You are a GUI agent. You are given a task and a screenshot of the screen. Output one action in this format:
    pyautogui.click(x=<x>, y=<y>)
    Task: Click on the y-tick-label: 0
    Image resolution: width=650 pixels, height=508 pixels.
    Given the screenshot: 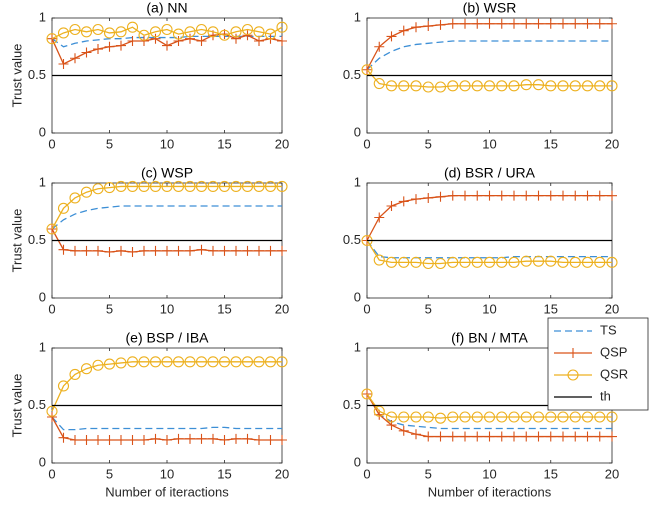 What is the action you would take?
    pyautogui.click(x=42, y=461)
    